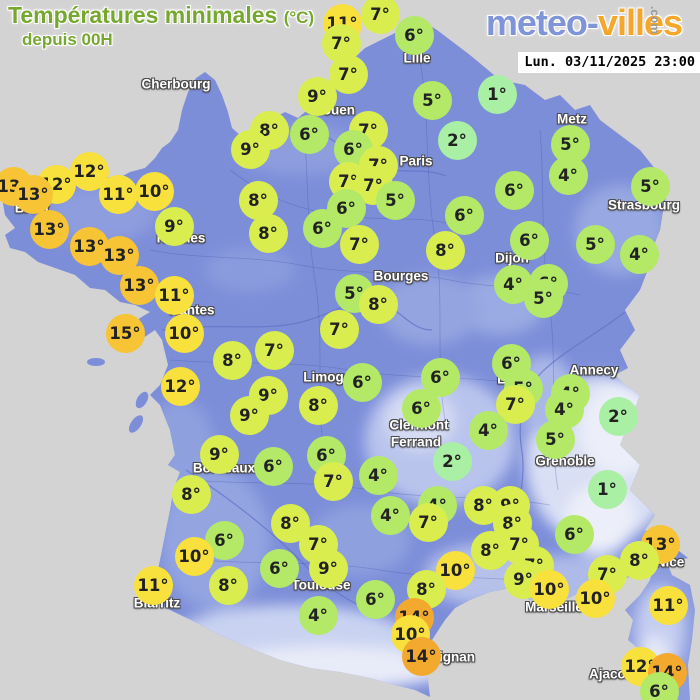 This screenshot has width=700, height=700. What do you see at coordinates (125, 333) in the screenshot?
I see `temperature-bubble: 15°` at bounding box center [125, 333].